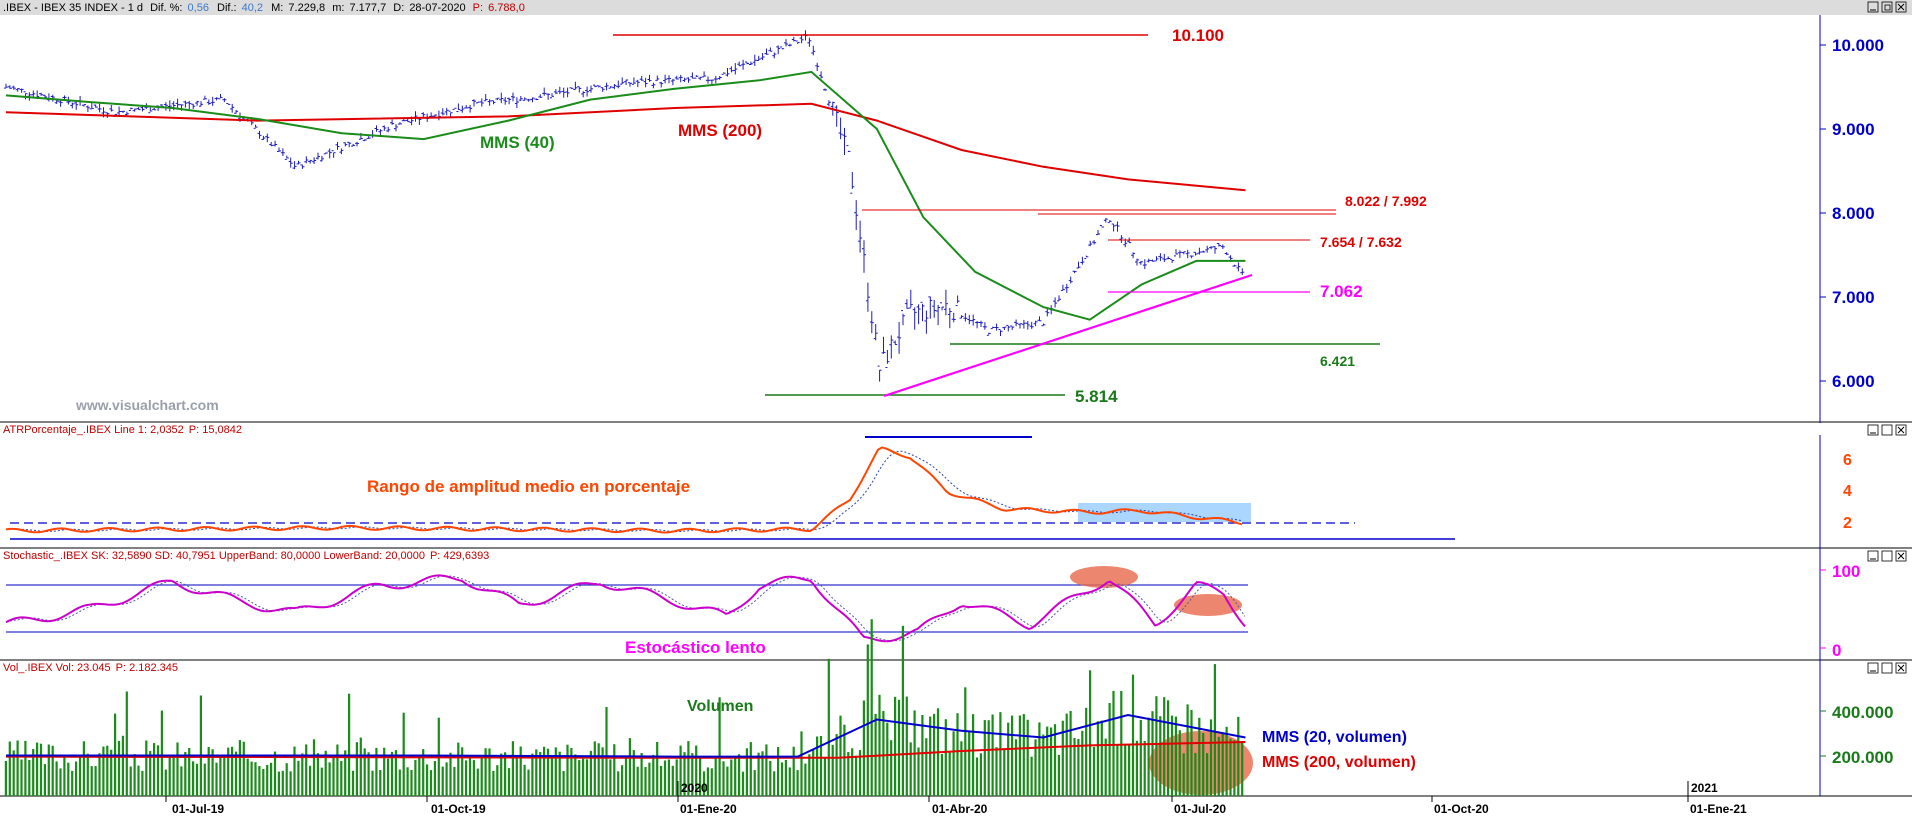 Image resolution: width=1912 pixels, height=821 pixels. I want to click on atr-window-controls, so click(1887, 430).